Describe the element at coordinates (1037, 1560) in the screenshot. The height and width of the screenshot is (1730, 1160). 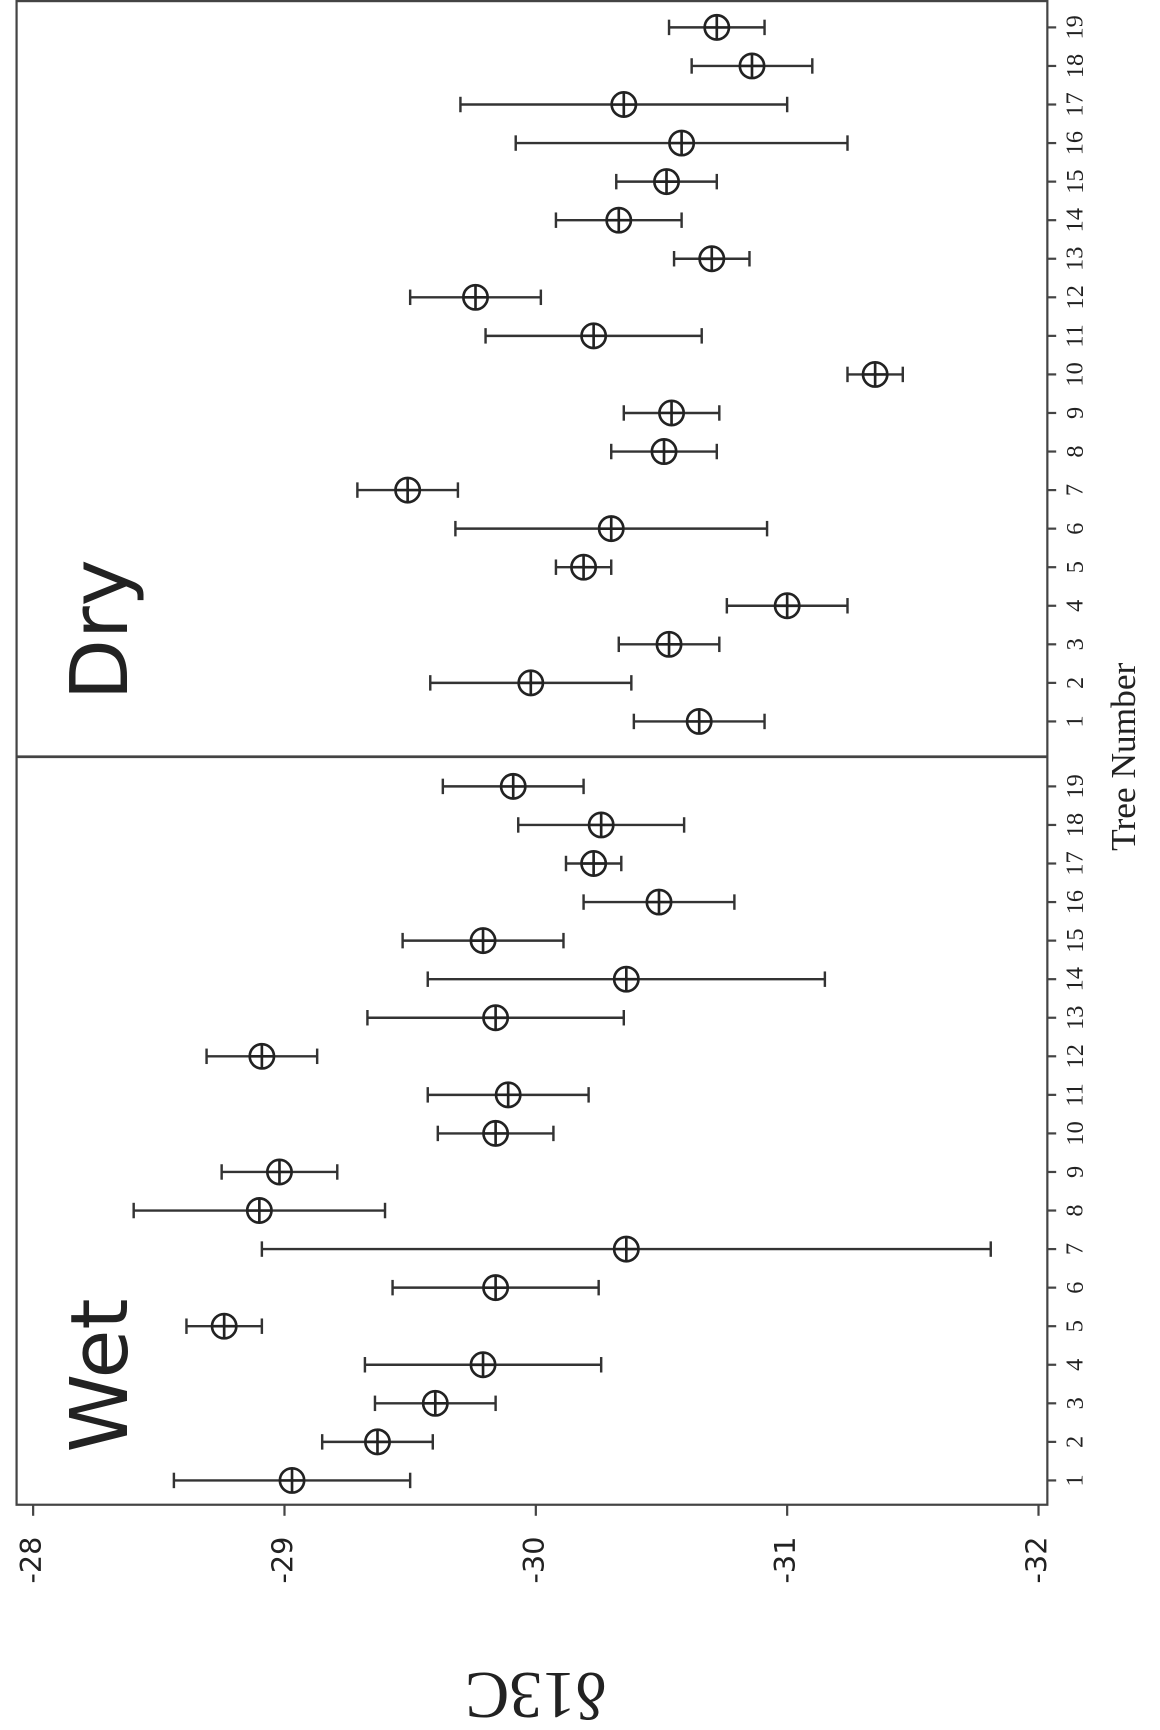
I see `y-tick-label: -32` at that location.